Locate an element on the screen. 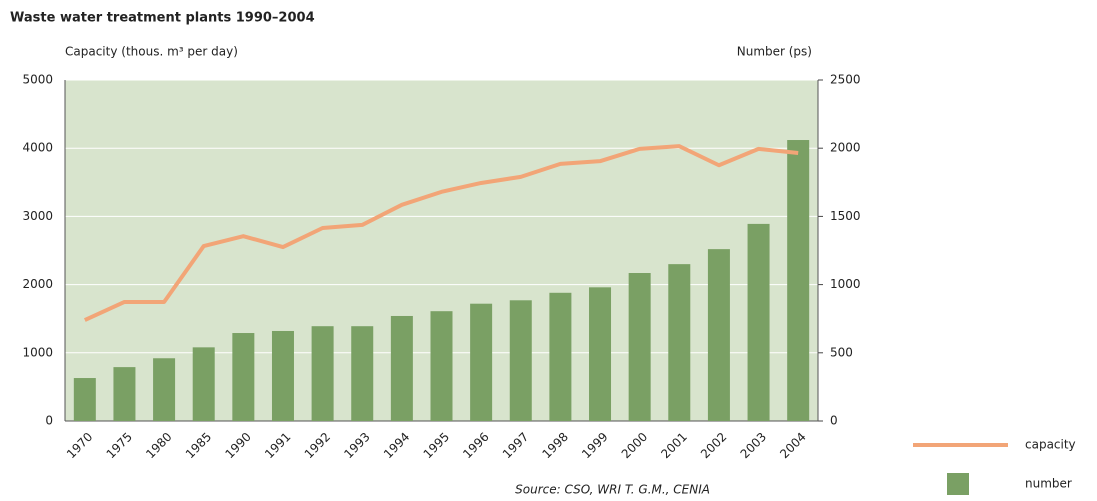 Image resolution: width=1097 pixels, height=501 pixels. legend-label: number is located at coordinates (1048, 484).